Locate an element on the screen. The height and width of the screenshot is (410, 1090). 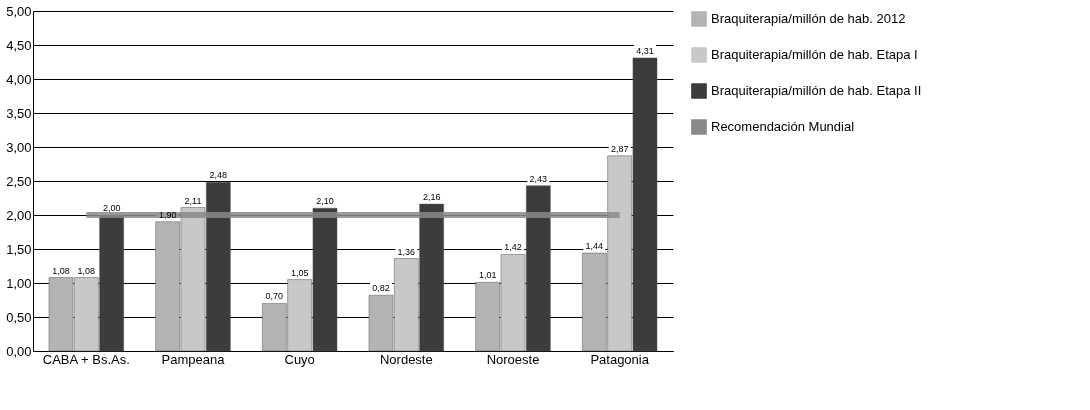
data-label: 1,42 is located at coordinates (513, 247).